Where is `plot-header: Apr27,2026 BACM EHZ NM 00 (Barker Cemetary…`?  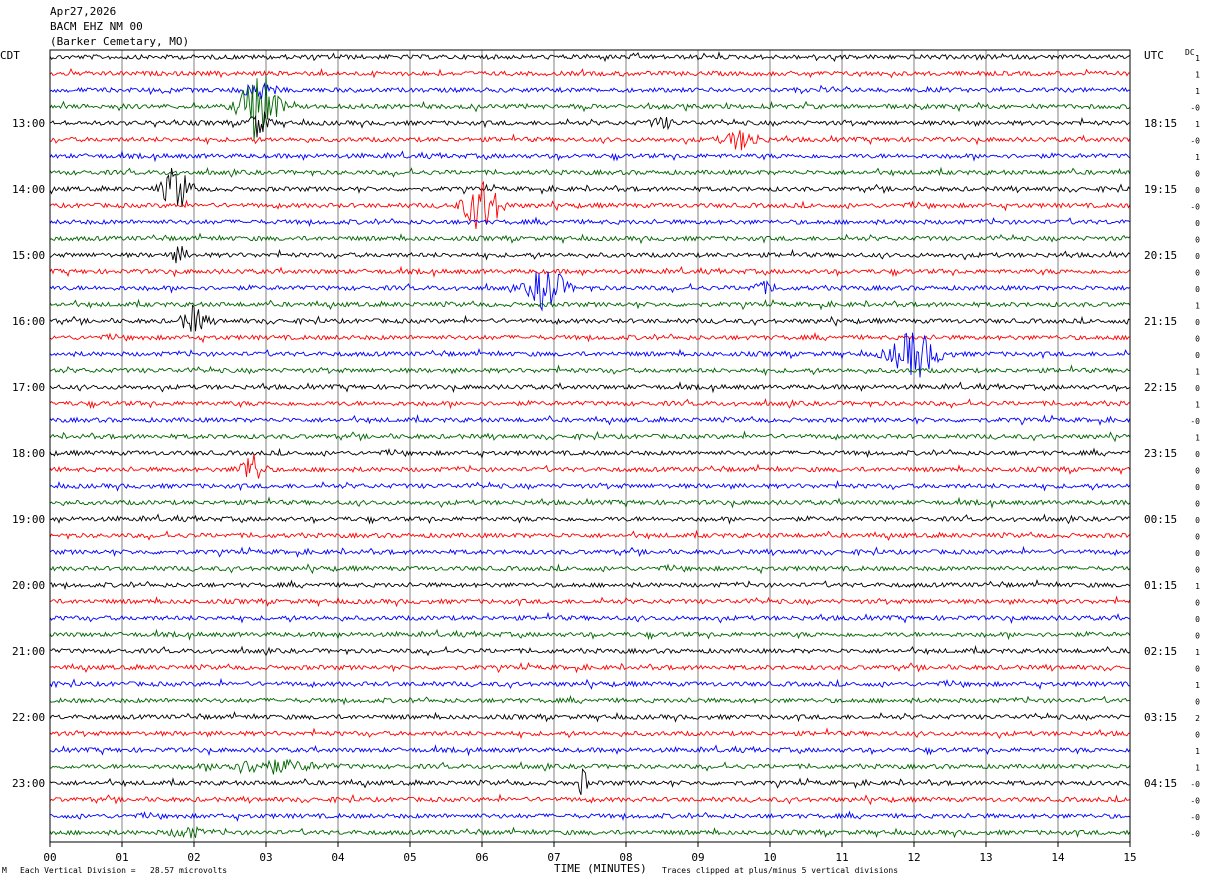 plot-header: Apr27,2026 BACM EHZ NM 00 (Barker Cemetary… is located at coordinates (119, 26).